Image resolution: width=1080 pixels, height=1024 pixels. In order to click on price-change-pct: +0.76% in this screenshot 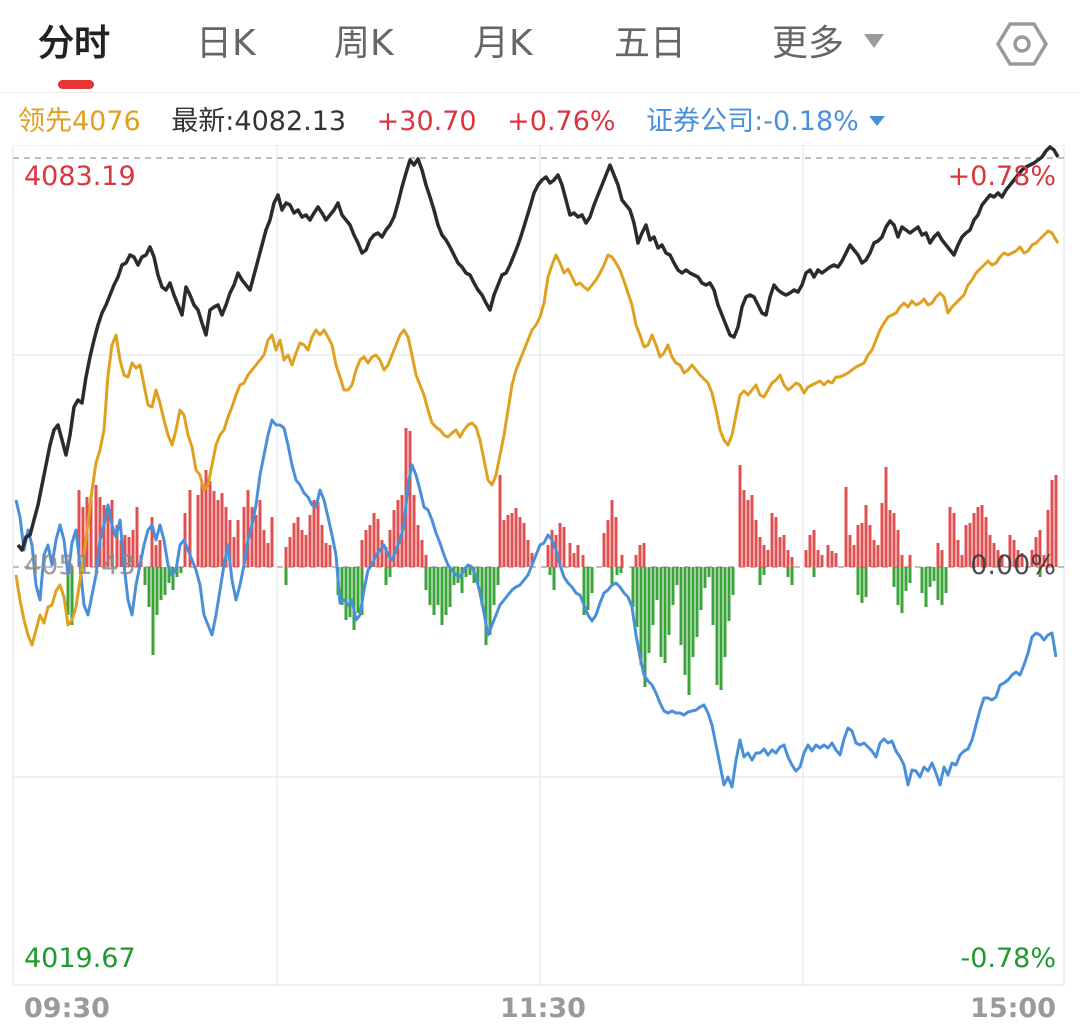, I will do `click(561, 121)`.